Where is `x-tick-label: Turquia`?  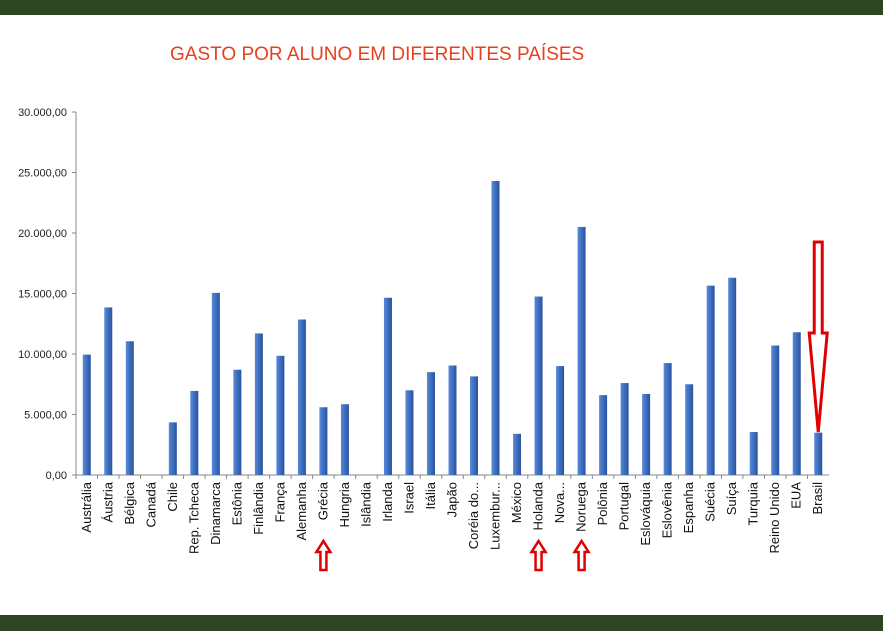
x-tick-label: Turquia is located at coordinates (753, 503).